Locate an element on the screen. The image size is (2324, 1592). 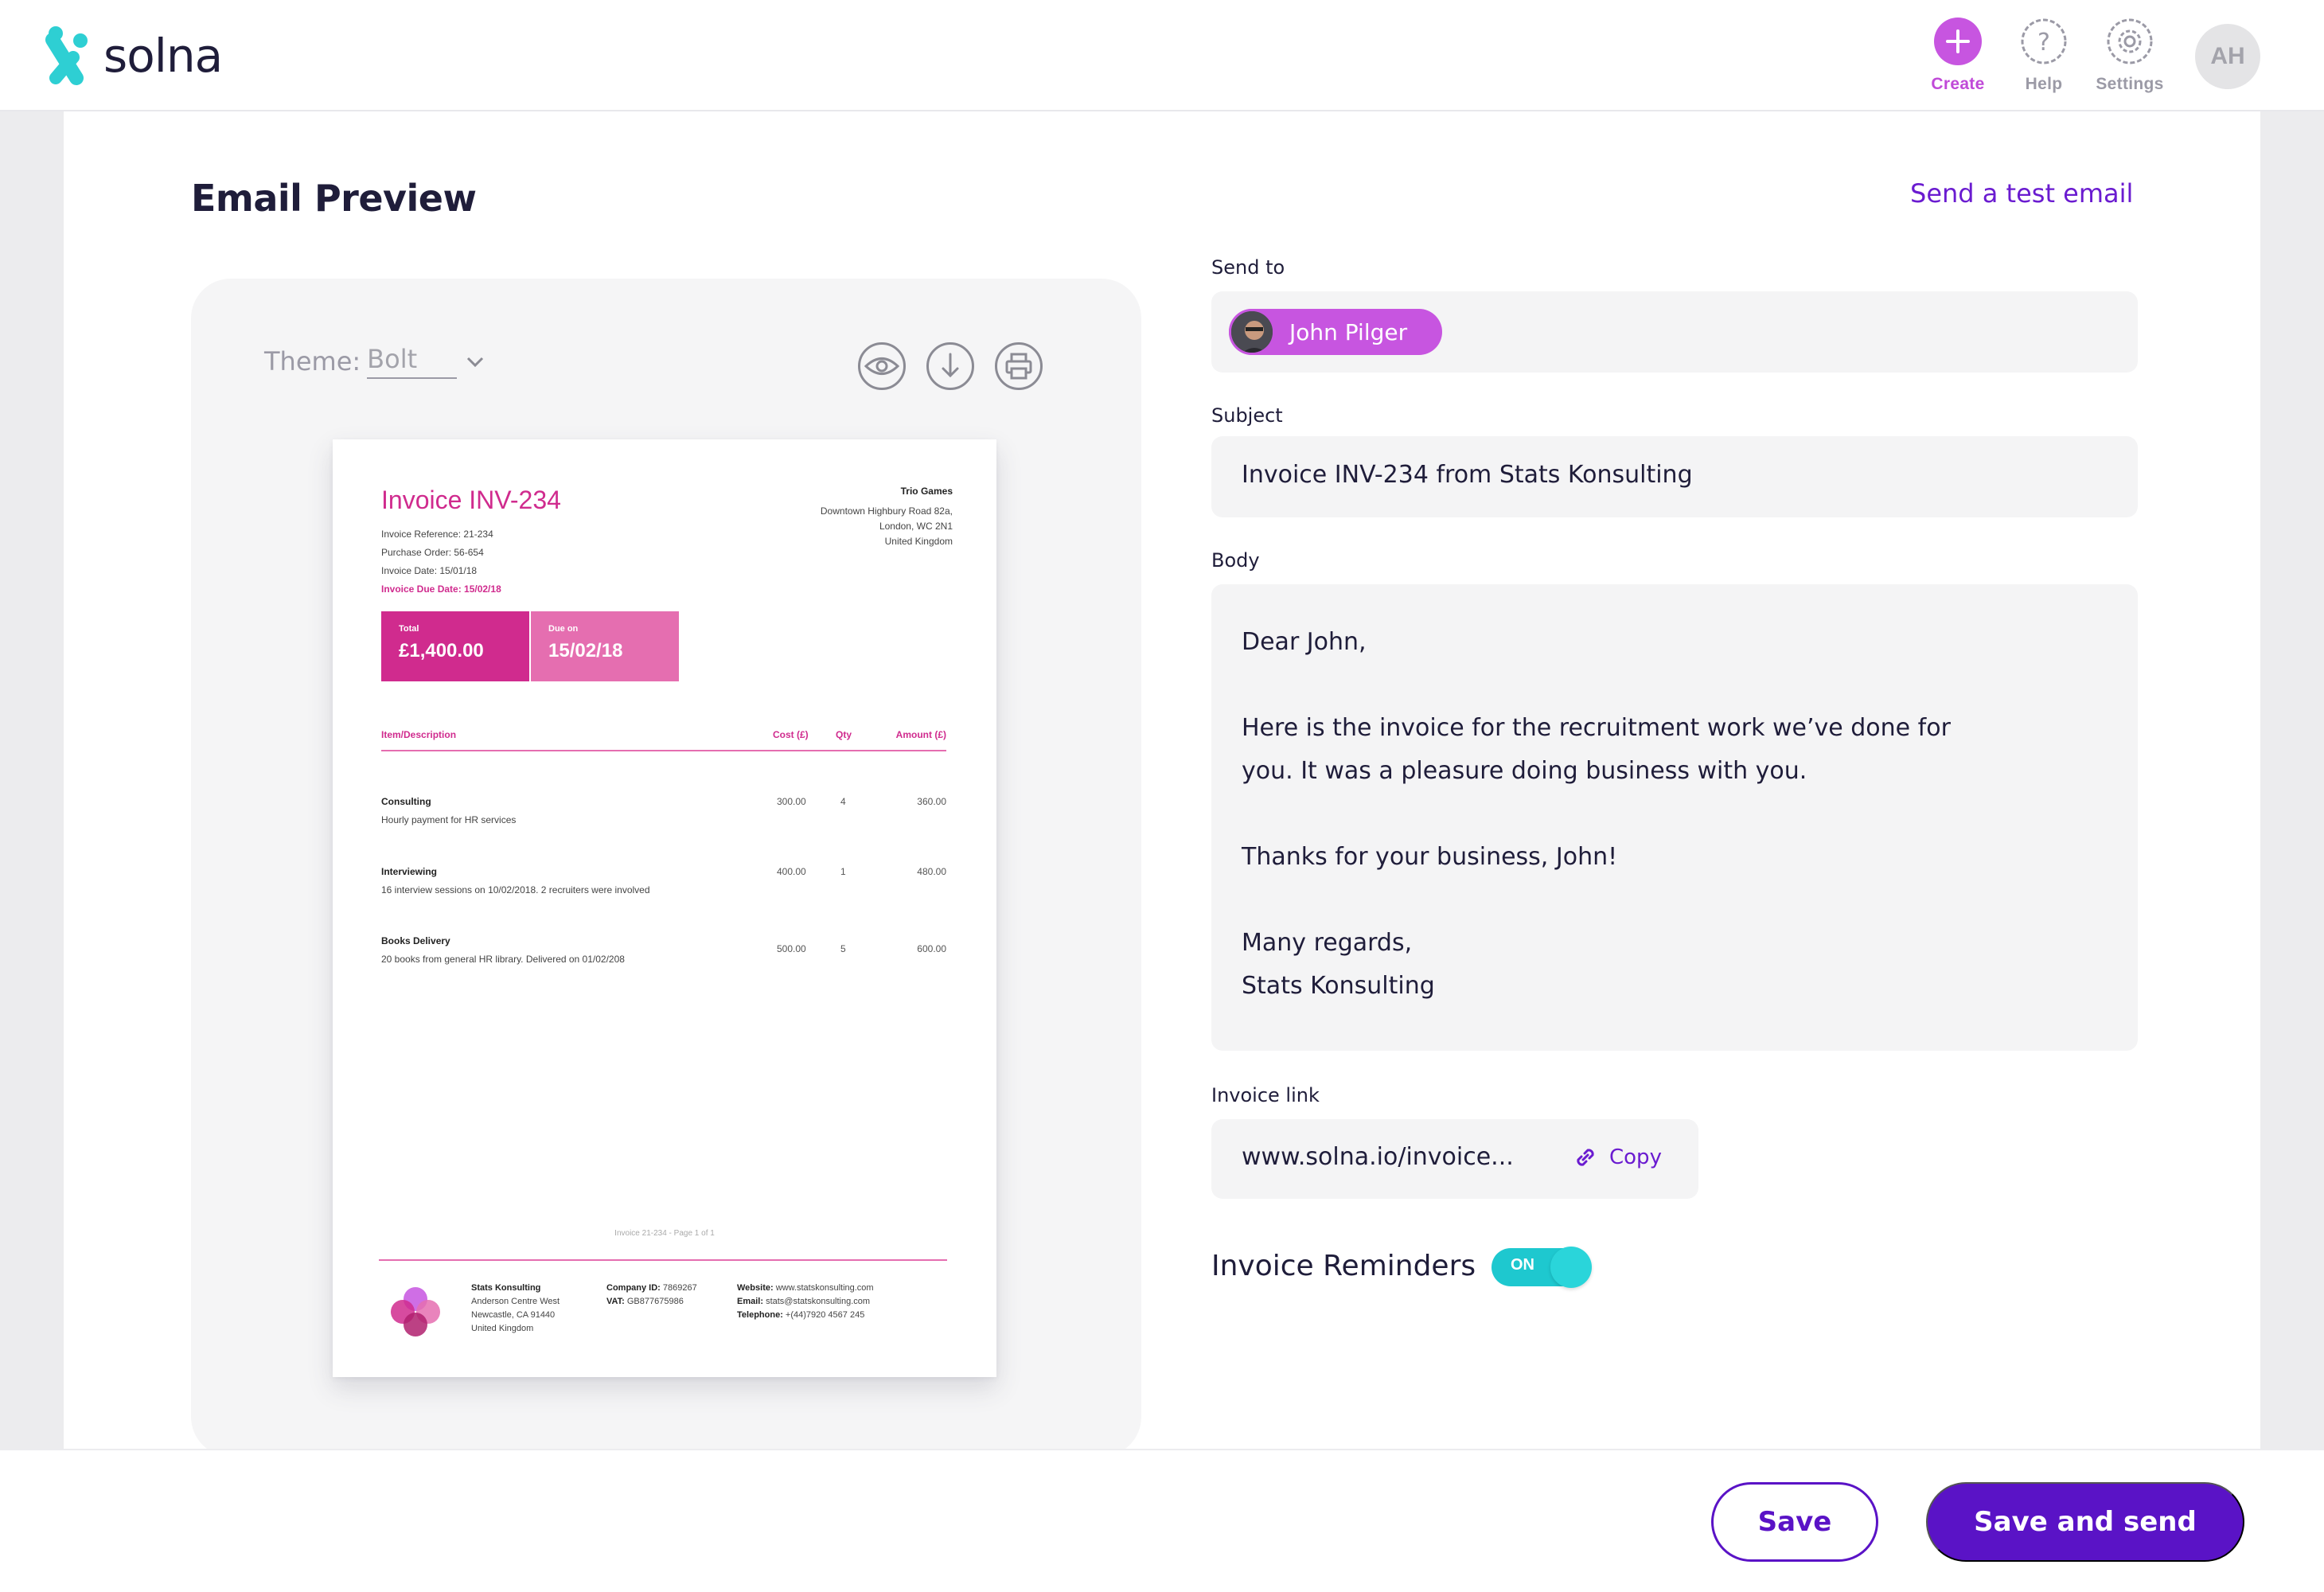
column-header-cost: Cost (£) is located at coordinates (791, 735).